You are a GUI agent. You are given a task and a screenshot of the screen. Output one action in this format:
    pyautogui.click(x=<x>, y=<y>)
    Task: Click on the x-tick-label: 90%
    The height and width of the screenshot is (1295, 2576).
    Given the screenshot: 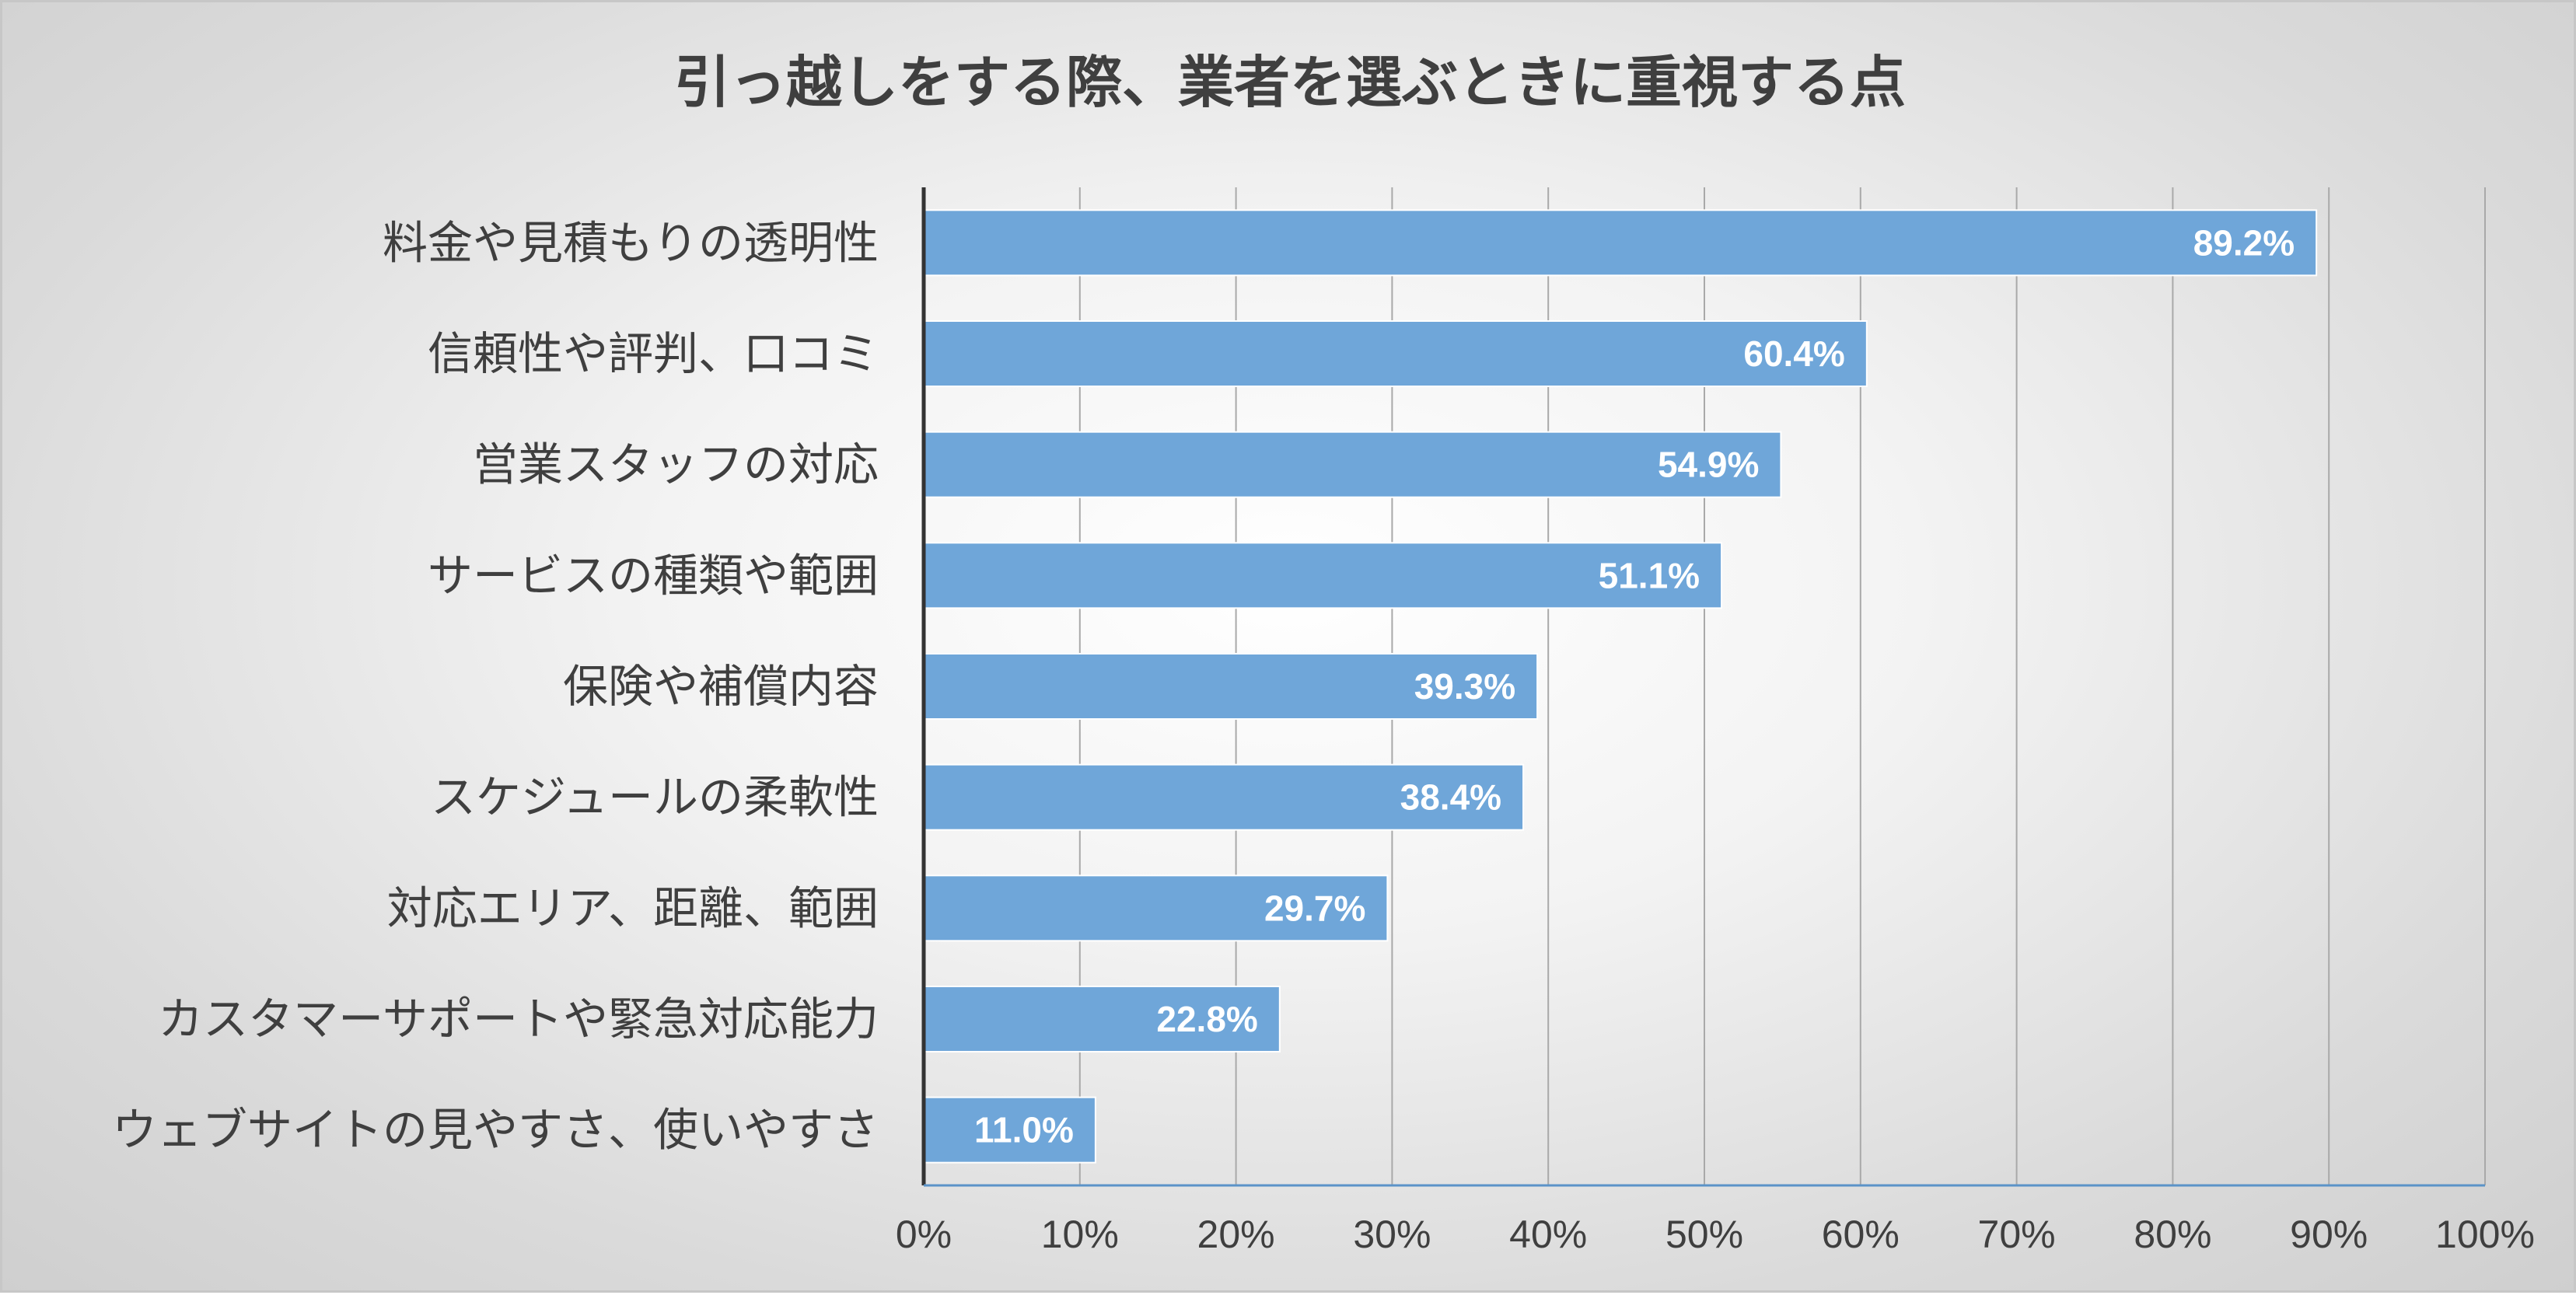 What is the action you would take?
    pyautogui.click(x=2329, y=1234)
    